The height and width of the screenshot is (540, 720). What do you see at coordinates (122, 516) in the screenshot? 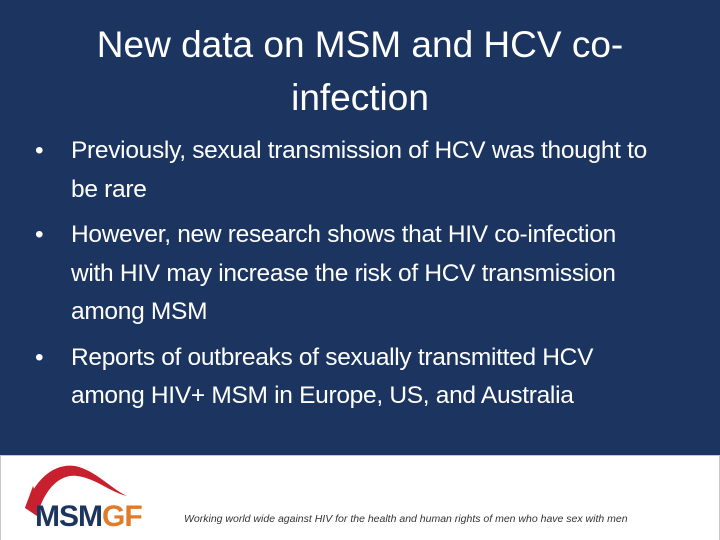
I see `logo-gf: GF` at bounding box center [122, 516].